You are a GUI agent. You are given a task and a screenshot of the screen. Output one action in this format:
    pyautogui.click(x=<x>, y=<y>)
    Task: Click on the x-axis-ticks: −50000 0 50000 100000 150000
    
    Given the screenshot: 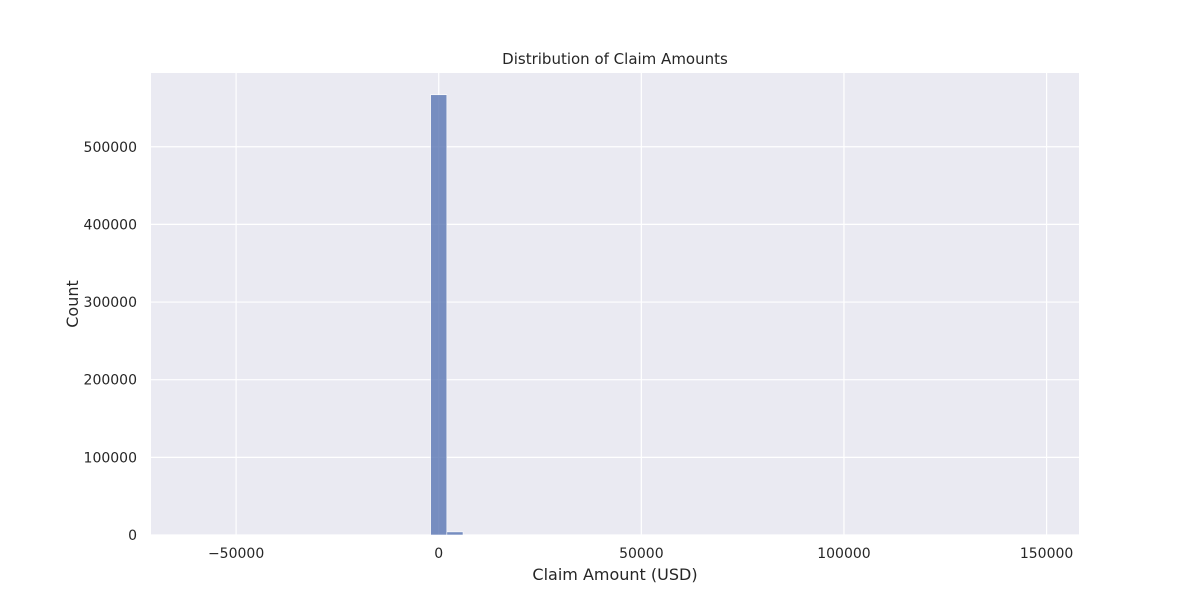 What is the action you would take?
    pyautogui.click(x=640, y=554)
    